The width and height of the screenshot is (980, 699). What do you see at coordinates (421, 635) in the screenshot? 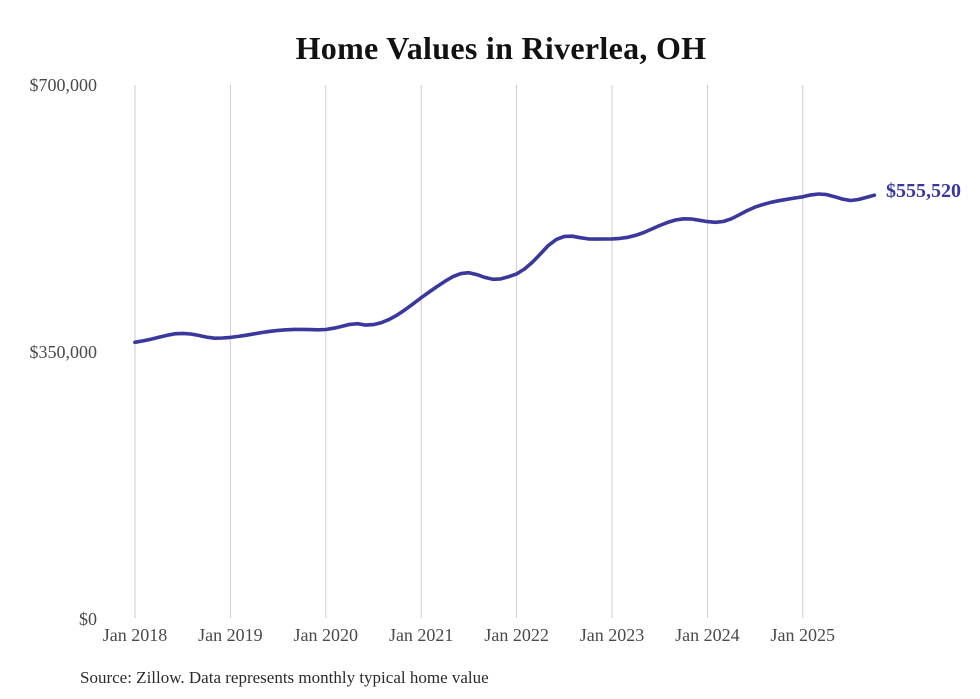
I see `x-tick-label: Jan 2021` at bounding box center [421, 635].